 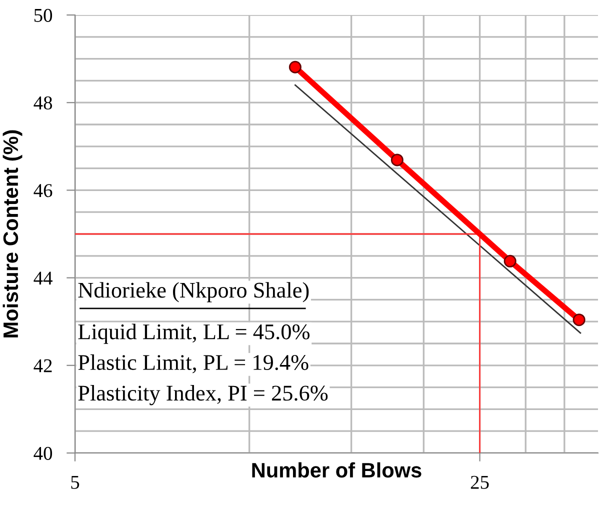 I want to click on annotation: Plastic Limit, PL = 19.4%, so click(x=193, y=364).